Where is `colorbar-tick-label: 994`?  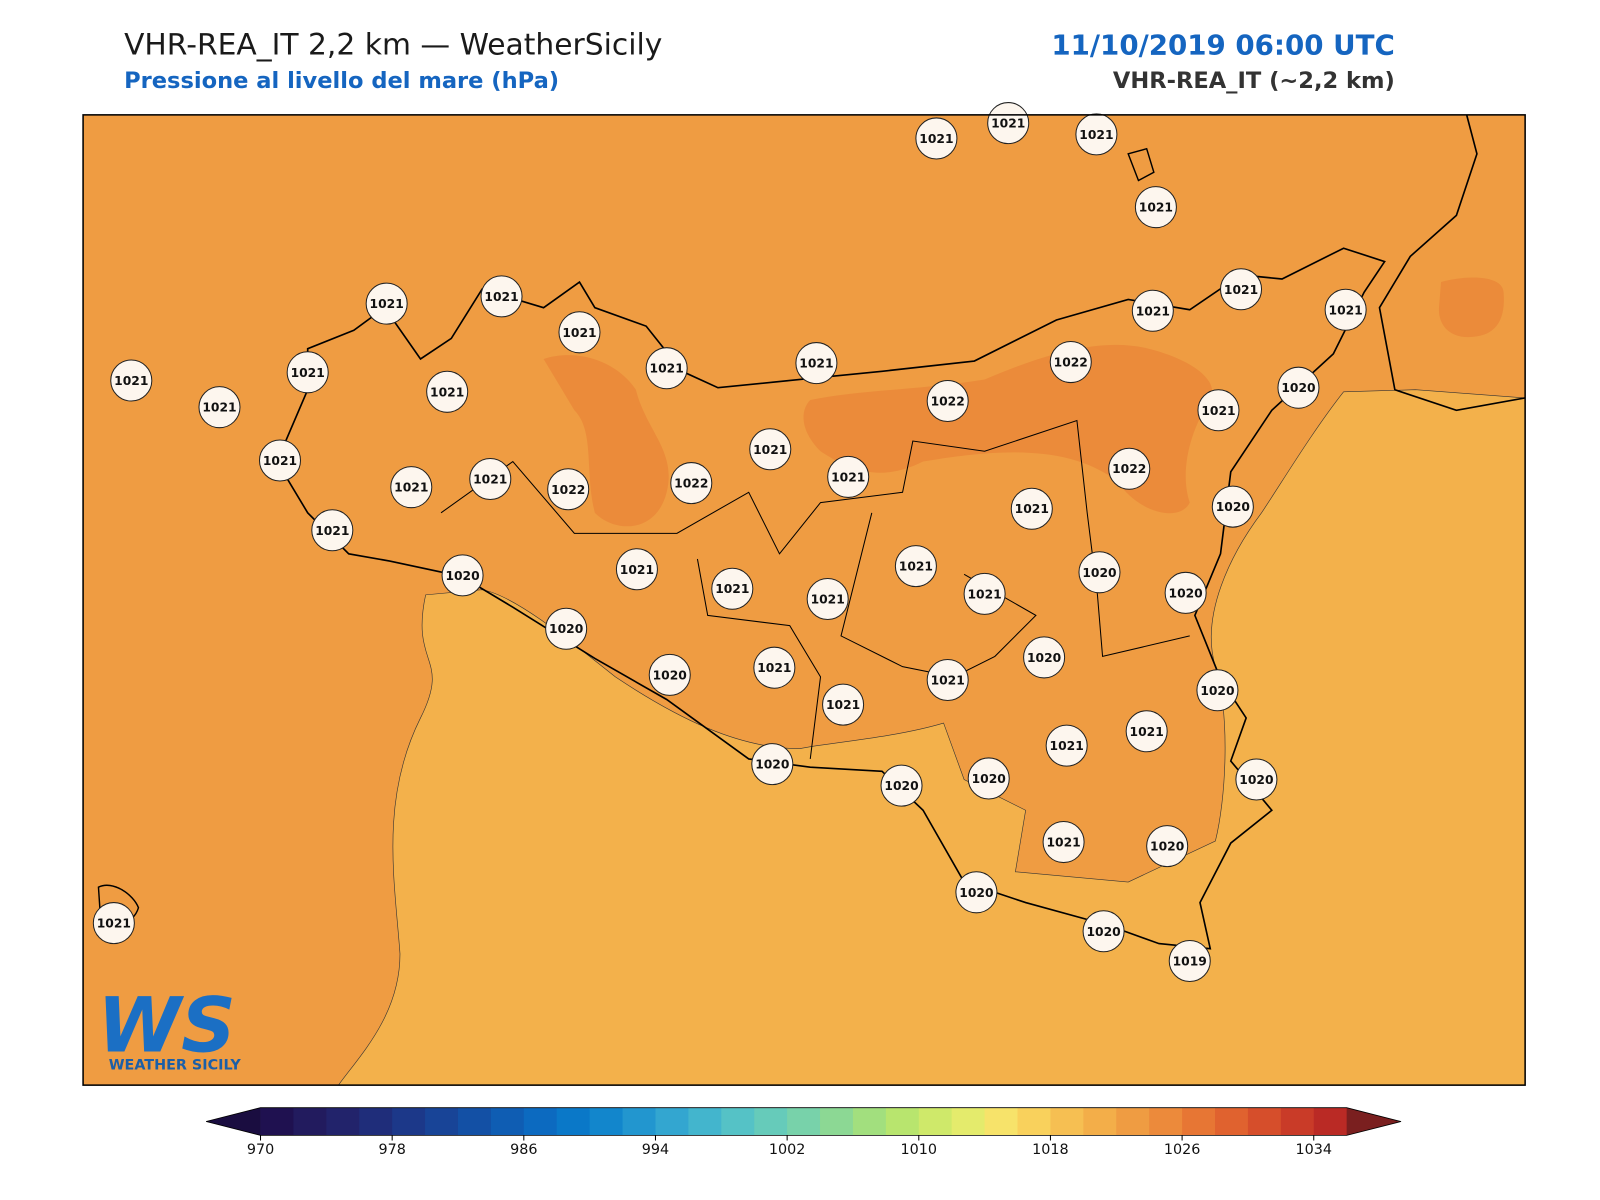
colorbar-tick-label: 994 is located at coordinates (655, 1150).